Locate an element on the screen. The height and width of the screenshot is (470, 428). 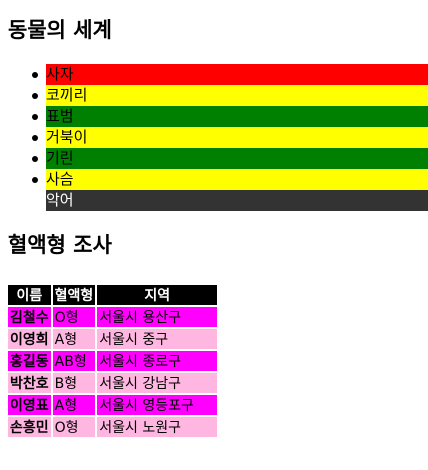
animal-label: 기린 is located at coordinates (237, 158).